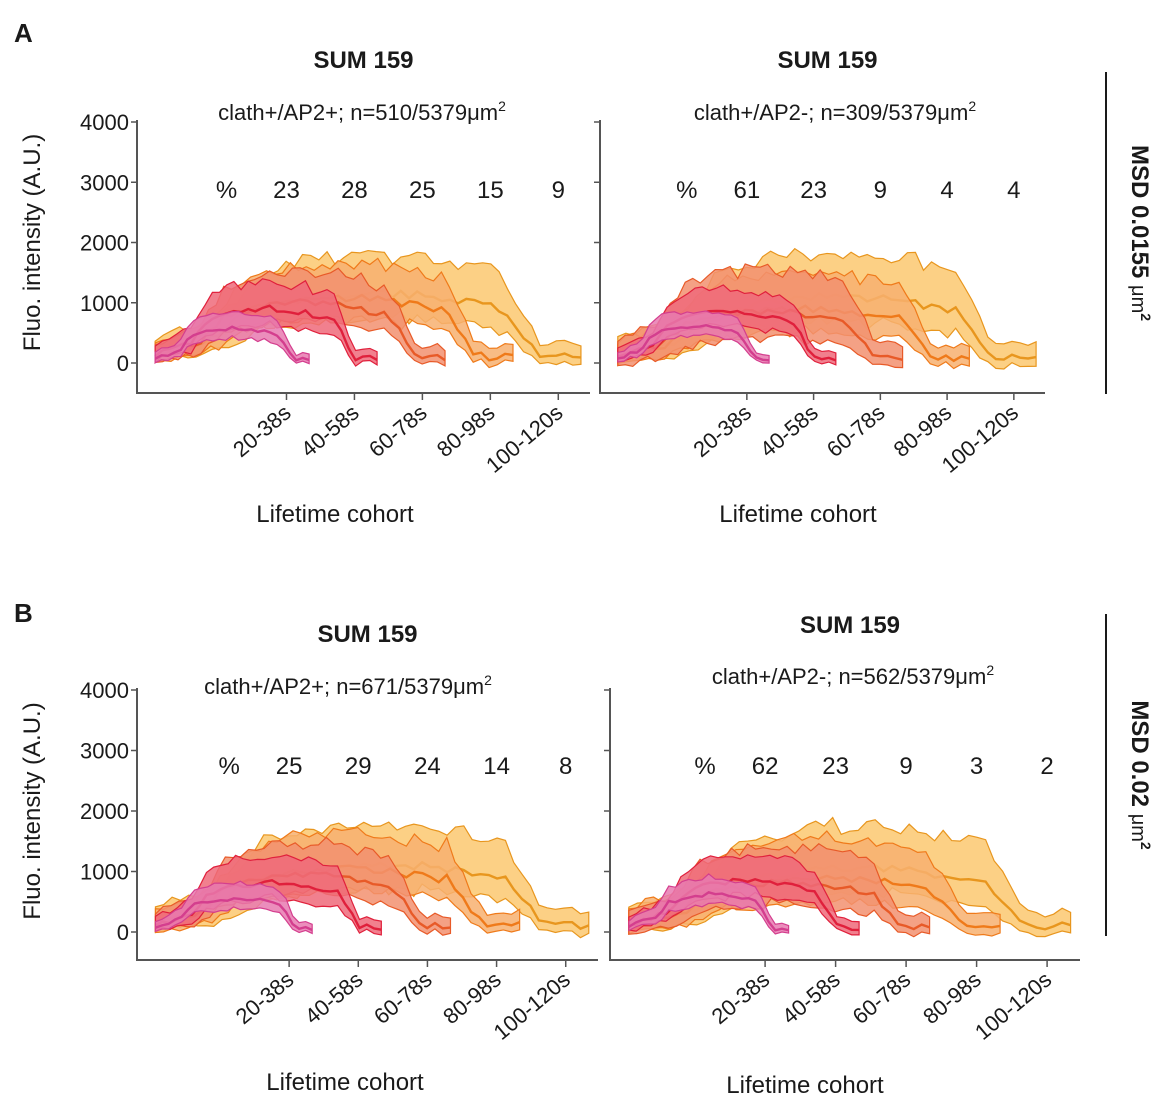 This screenshot has width=1160, height=1097. What do you see at coordinates (746, 190) in the screenshot?
I see `percent-value: 61` at bounding box center [746, 190].